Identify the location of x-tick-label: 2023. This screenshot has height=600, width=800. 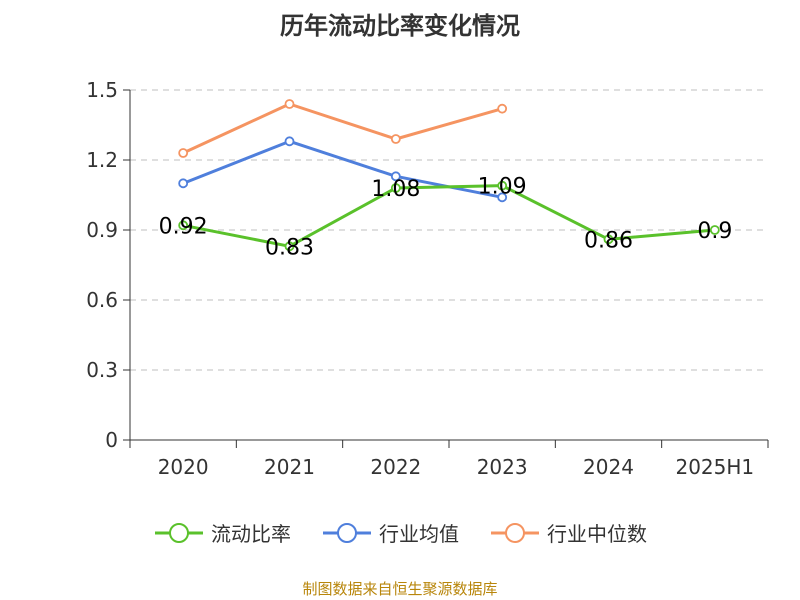
(502, 467).